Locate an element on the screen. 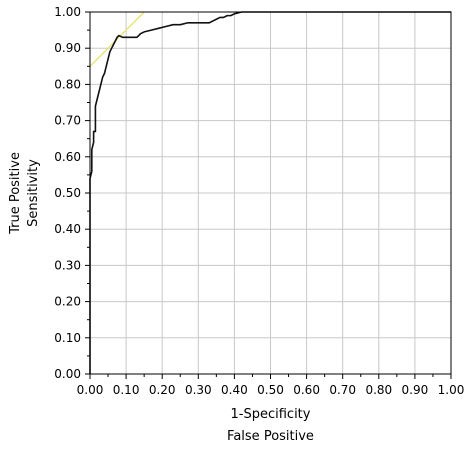 The height and width of the screenshot is (449, 474). x-tick-label: 0.00 is located at coordinates (90, 390).